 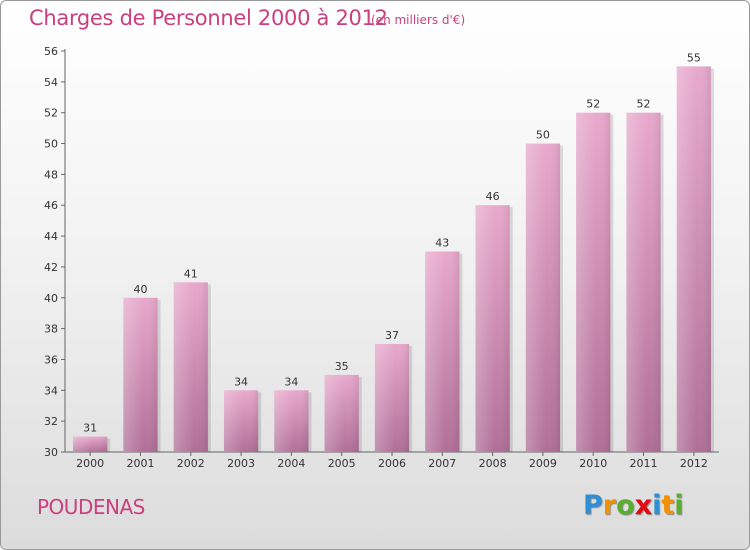 What do you see at coordinates (392, 335) in the screenshot?
I see `bar-value-label: 37` at bounding box center [392, 335].